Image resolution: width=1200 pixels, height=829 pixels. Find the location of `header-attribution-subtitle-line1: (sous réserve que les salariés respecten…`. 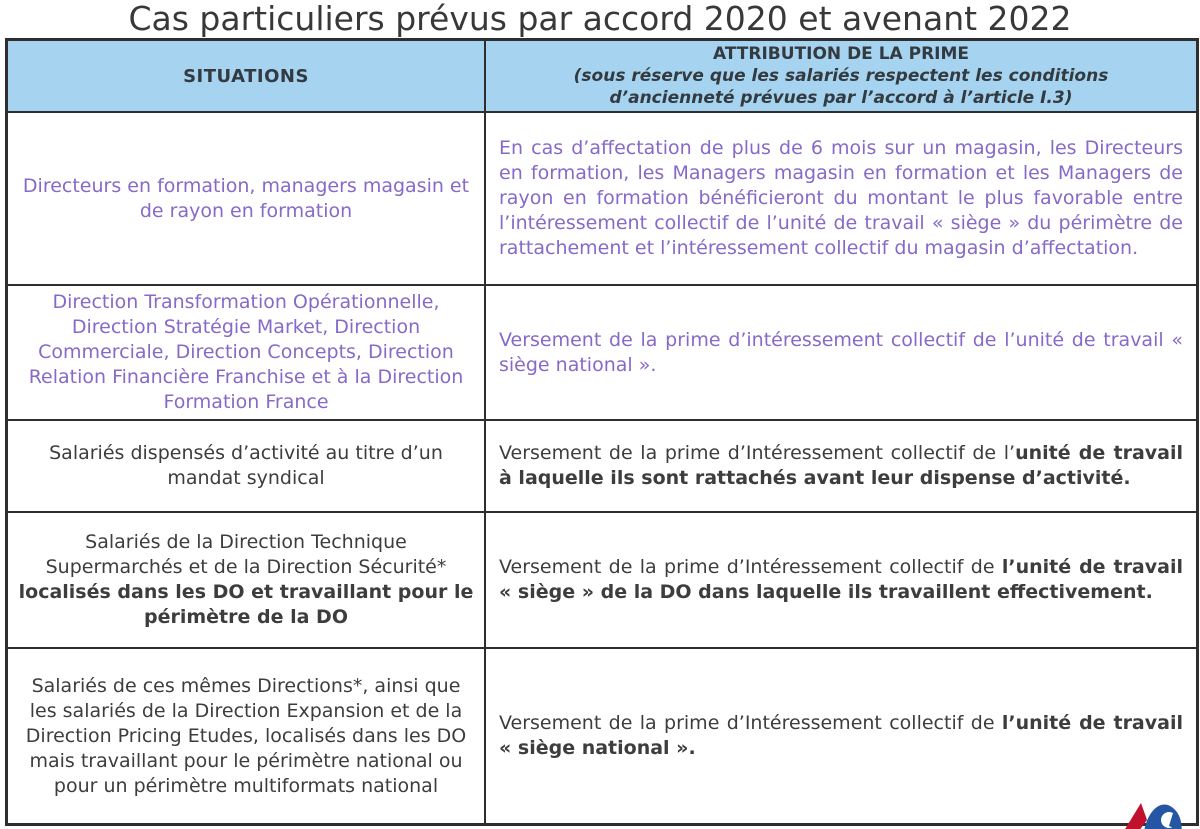

header-attribution-subtitle-line1: (sous réserve que les salariés respecten… is located at coordinates (841, 76).